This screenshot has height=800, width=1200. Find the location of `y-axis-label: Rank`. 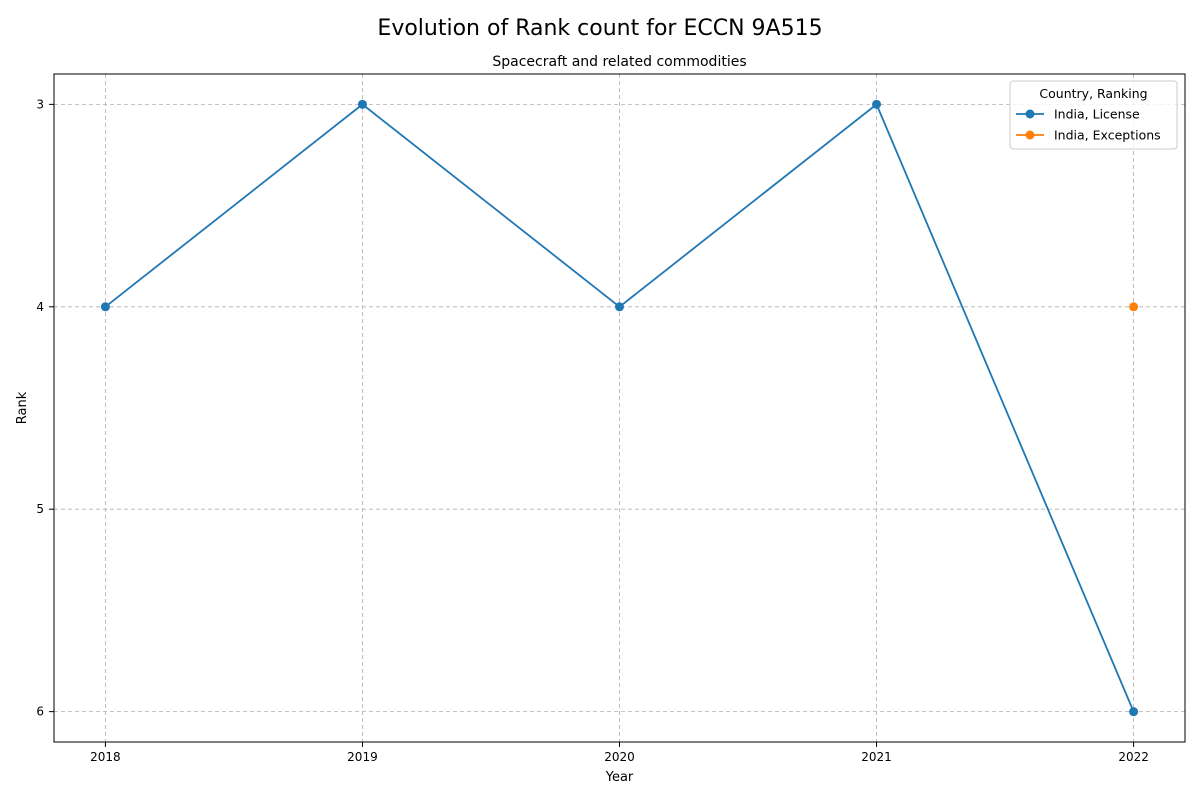

y-axis-label: Rank is located at coordinates (22, 407).